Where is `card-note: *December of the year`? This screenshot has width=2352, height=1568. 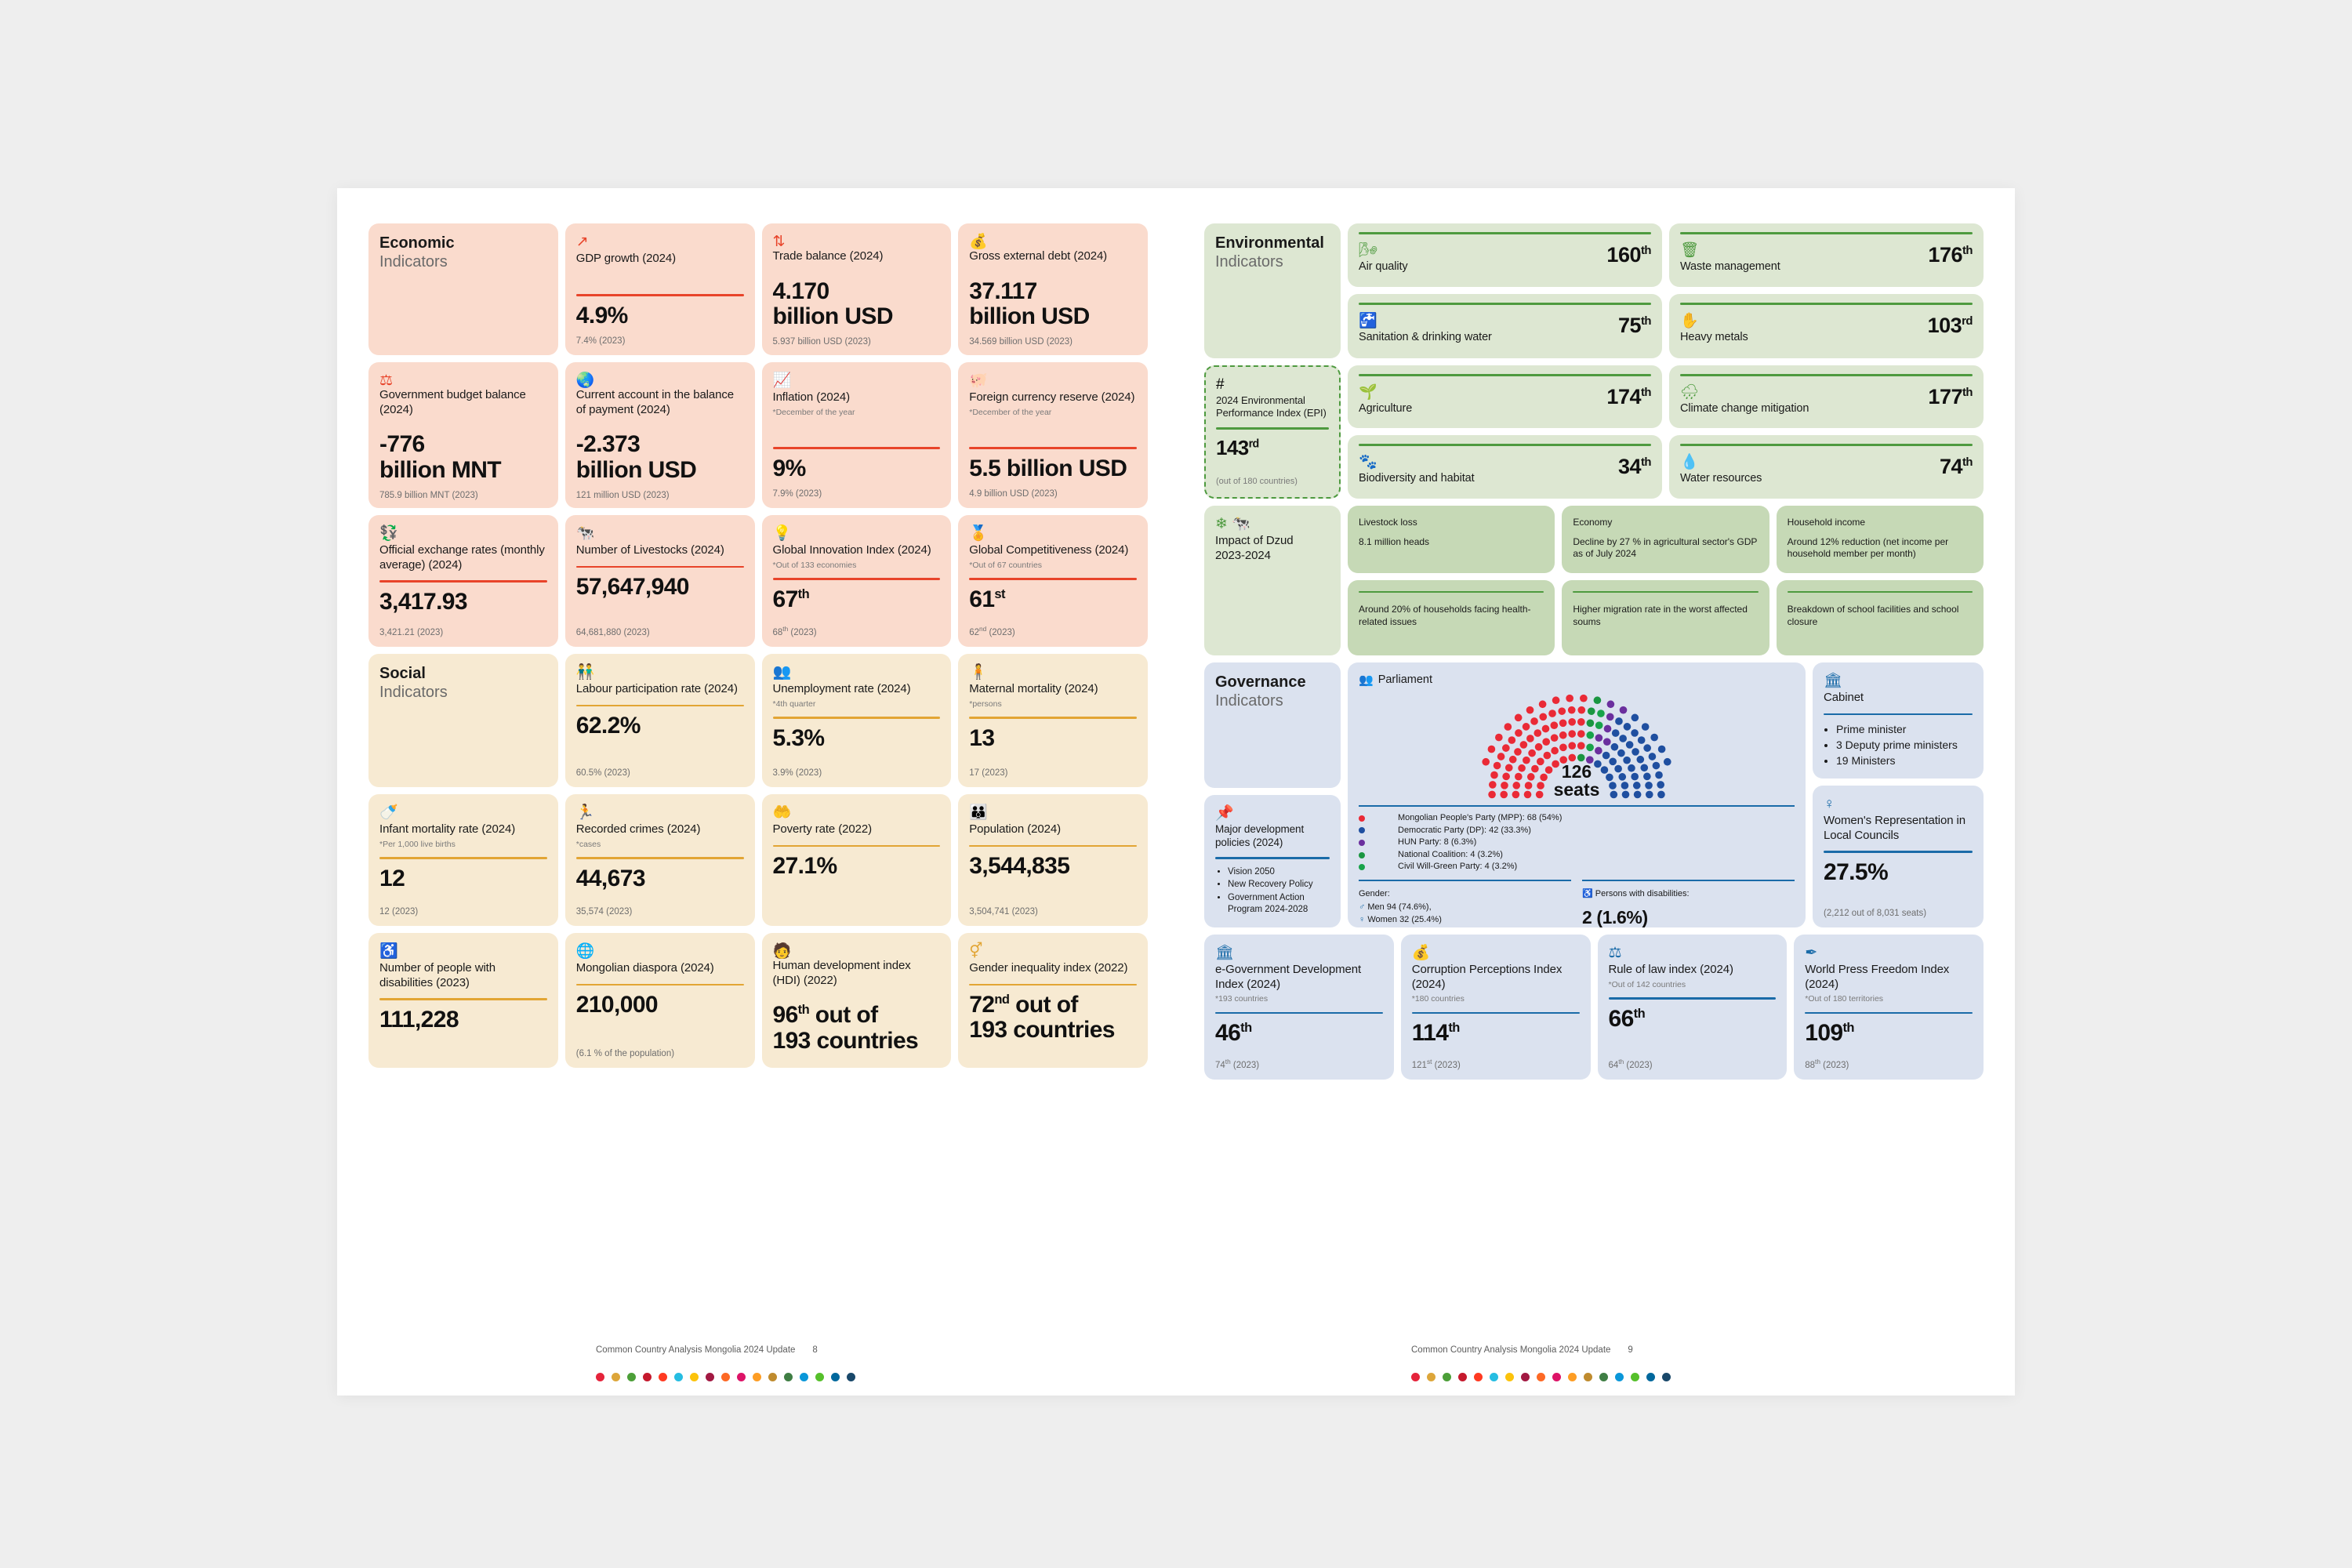
card-note: *December of the year is located at coordinates (813, 412).